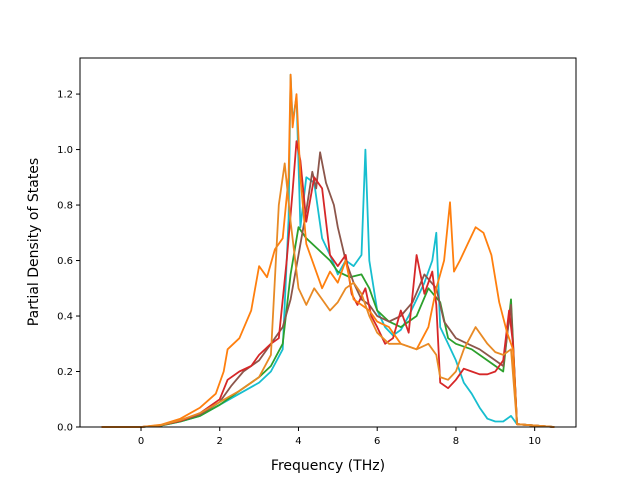 The image size is (640, 480). What do you see at coordinates (65, 150) in the screenshot?
I see `y-tick-label: 1.0` at bounding box center [65, 150].